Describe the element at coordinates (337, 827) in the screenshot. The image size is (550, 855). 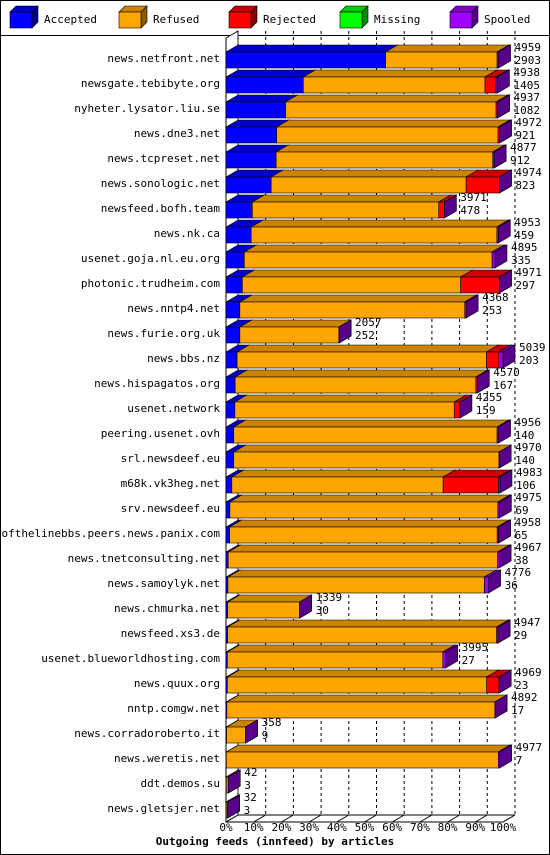
I see `x-tick-label: 40%` at that location.